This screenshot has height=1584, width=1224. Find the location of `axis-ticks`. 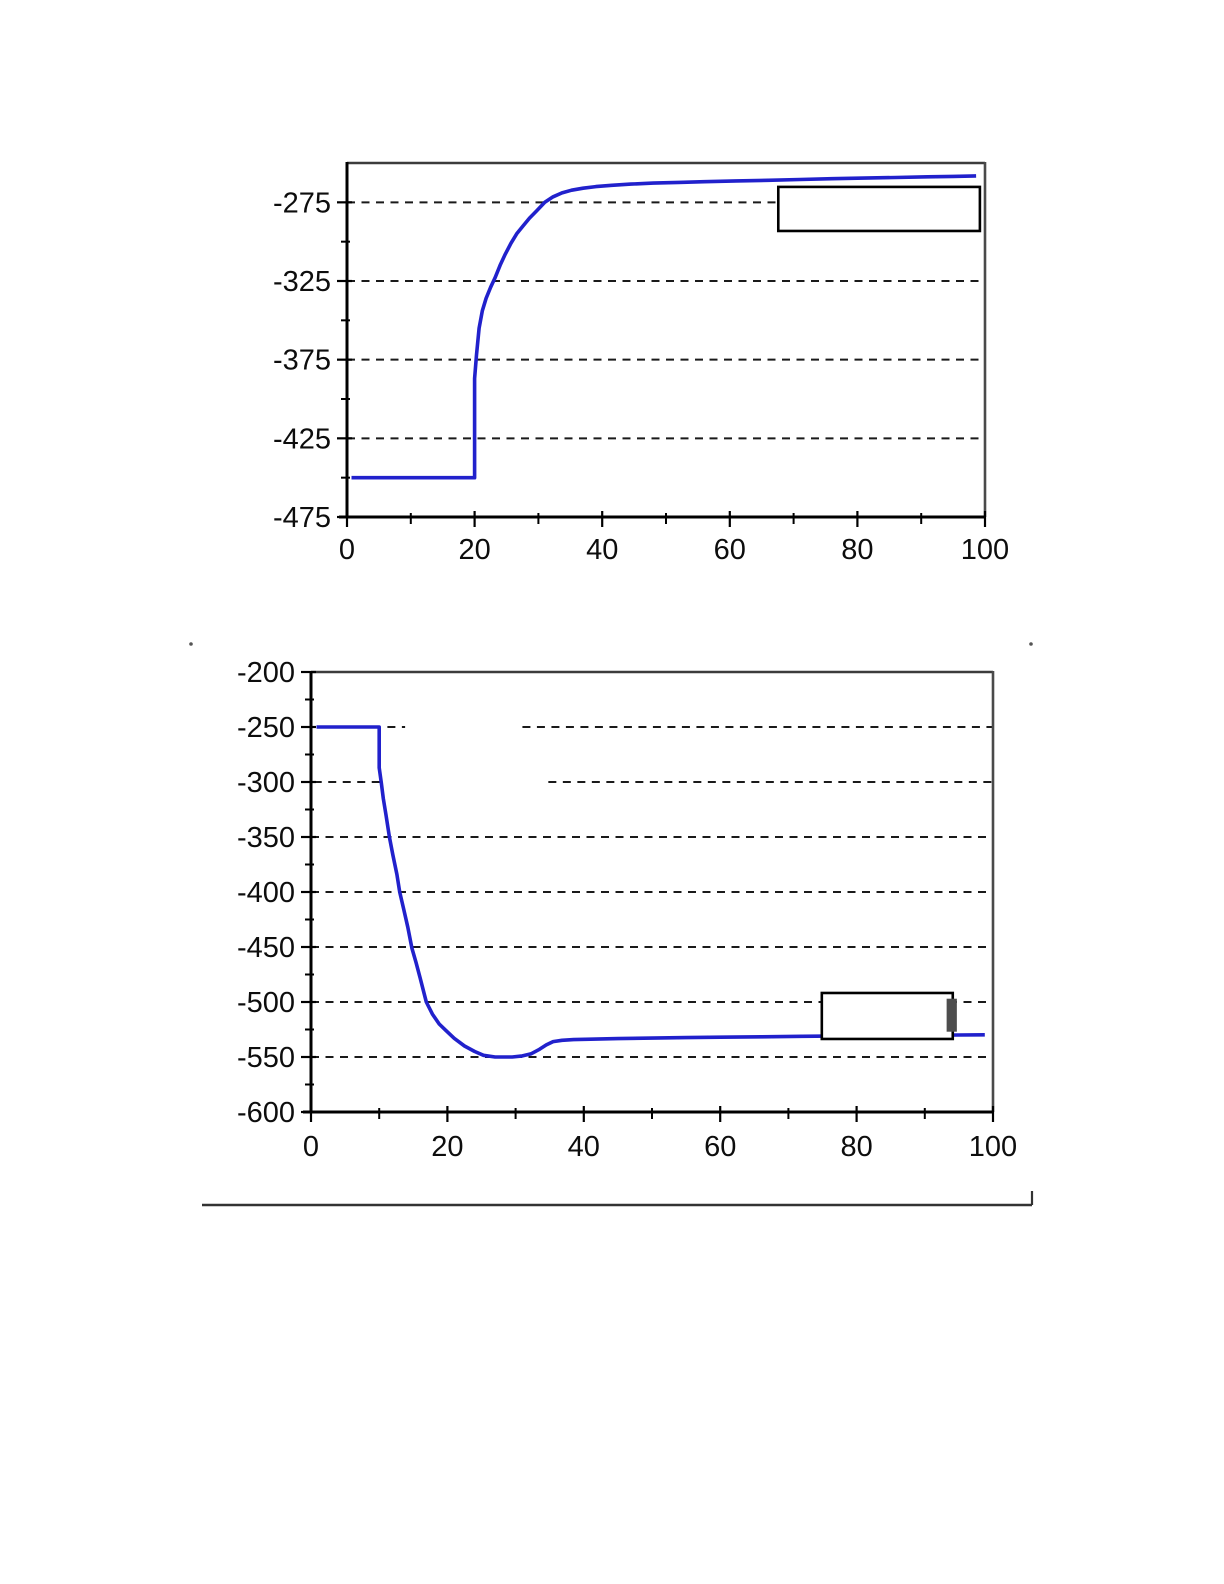

axis-ticks is located at coordinates (662, 364).